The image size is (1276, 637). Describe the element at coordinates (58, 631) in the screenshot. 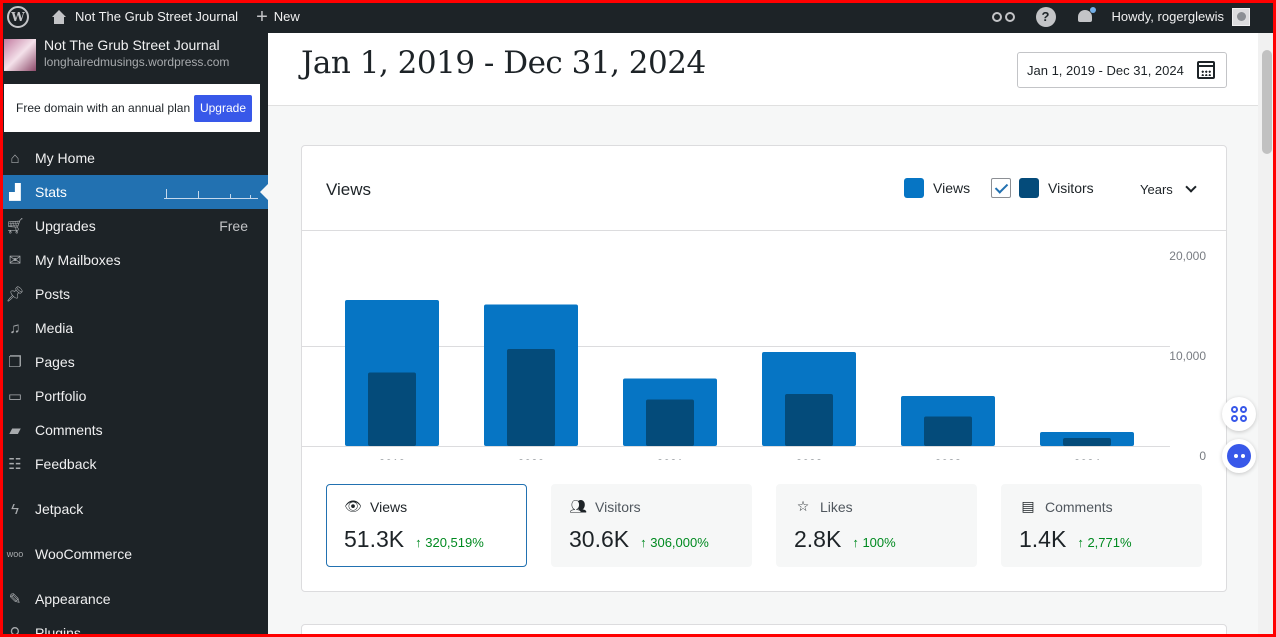

I see `sidebar-item-label: Plugins` at that location.